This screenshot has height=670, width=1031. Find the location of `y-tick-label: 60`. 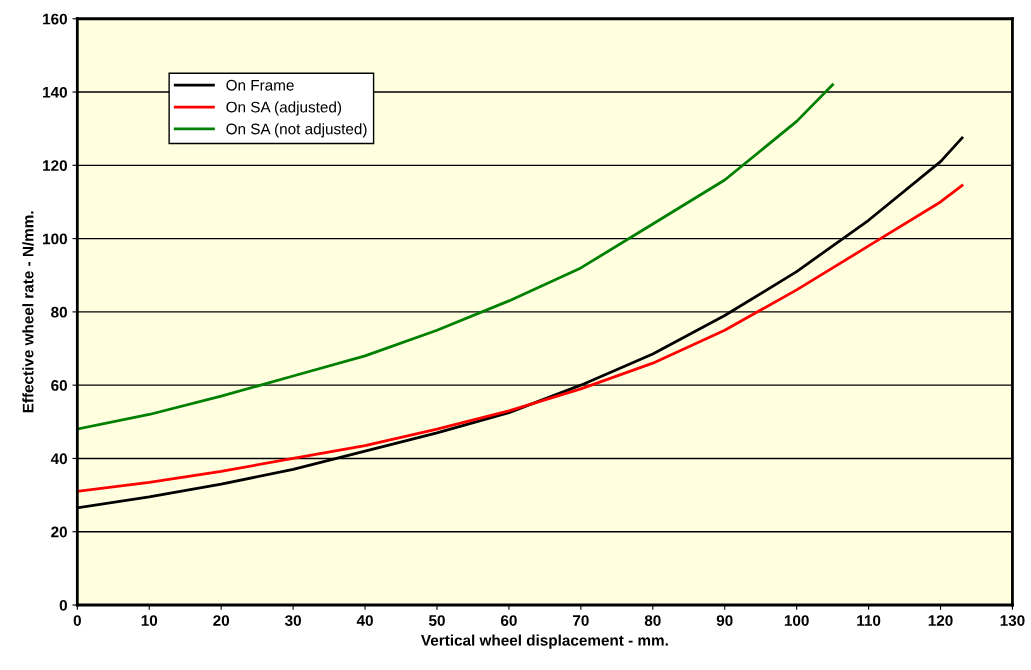

y-tick-label: 60 is located at coordinates (59, 385).